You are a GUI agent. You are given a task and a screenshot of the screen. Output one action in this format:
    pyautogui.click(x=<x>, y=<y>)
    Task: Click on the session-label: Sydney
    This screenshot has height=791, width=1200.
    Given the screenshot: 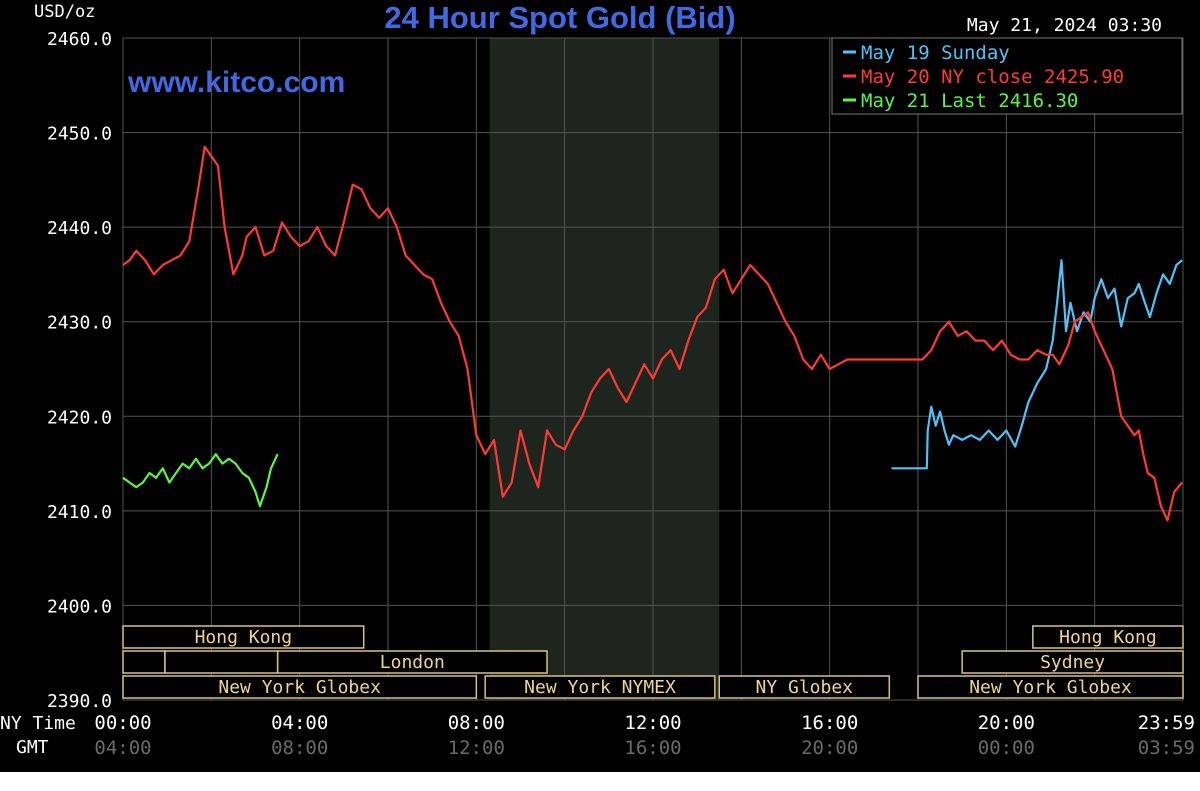 What is the action you would take?
    pyautogui.click(x=1072, y=662)
    